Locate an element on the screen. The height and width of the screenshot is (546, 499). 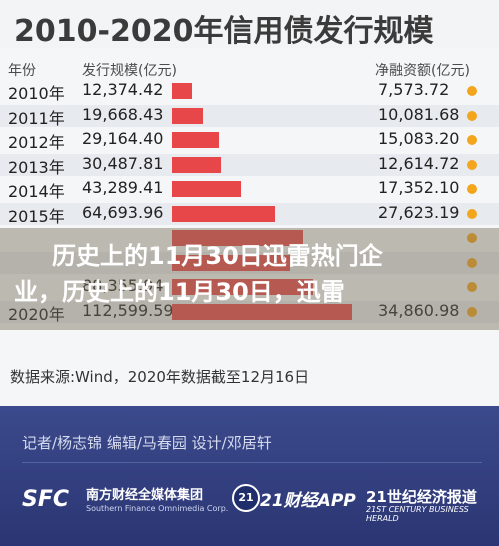
source-note: 数据来源:Wind，2020年数据截至12月16日 is located at coordinates (160, 377).